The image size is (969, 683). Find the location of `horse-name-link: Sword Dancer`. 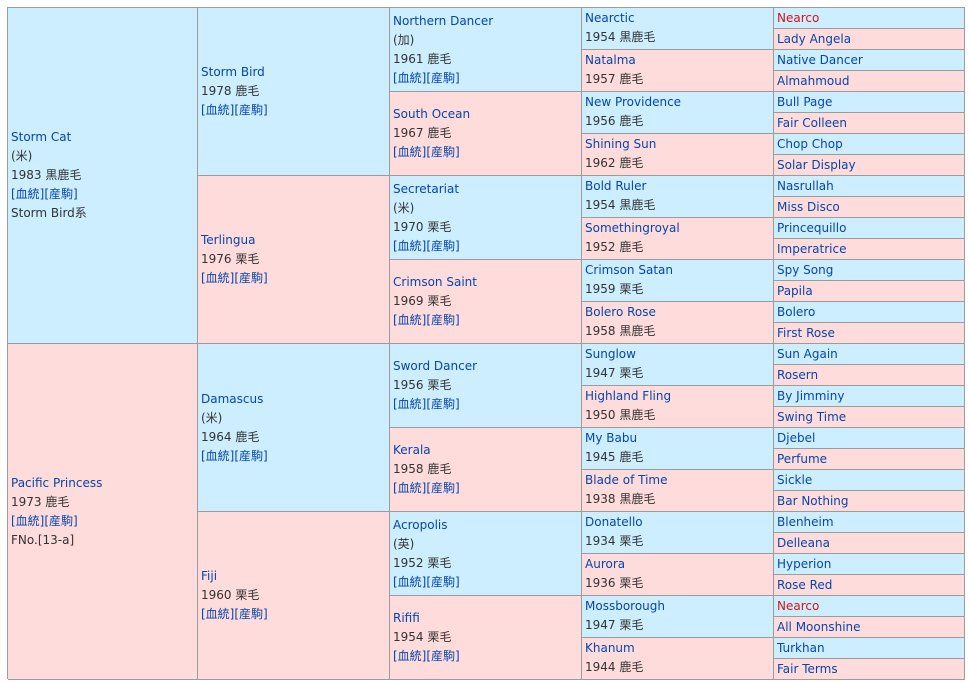

horse-name-link: Sword Dancer is located at coordinates (435, 366).